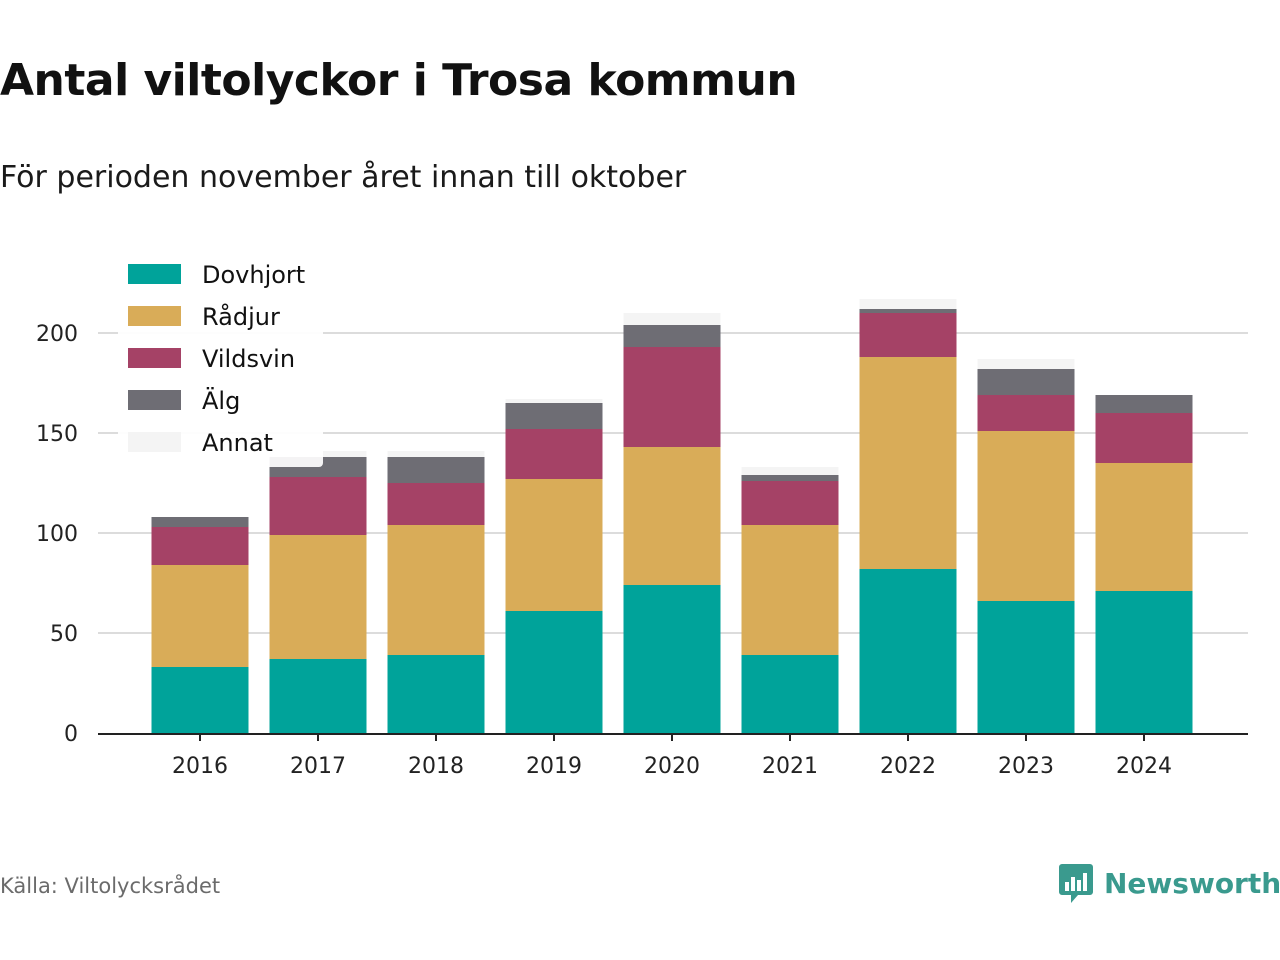  Describe the element at coordinates (908, 463) in the screenshot. I see `bar-segment-rådjur-2022` at that location.